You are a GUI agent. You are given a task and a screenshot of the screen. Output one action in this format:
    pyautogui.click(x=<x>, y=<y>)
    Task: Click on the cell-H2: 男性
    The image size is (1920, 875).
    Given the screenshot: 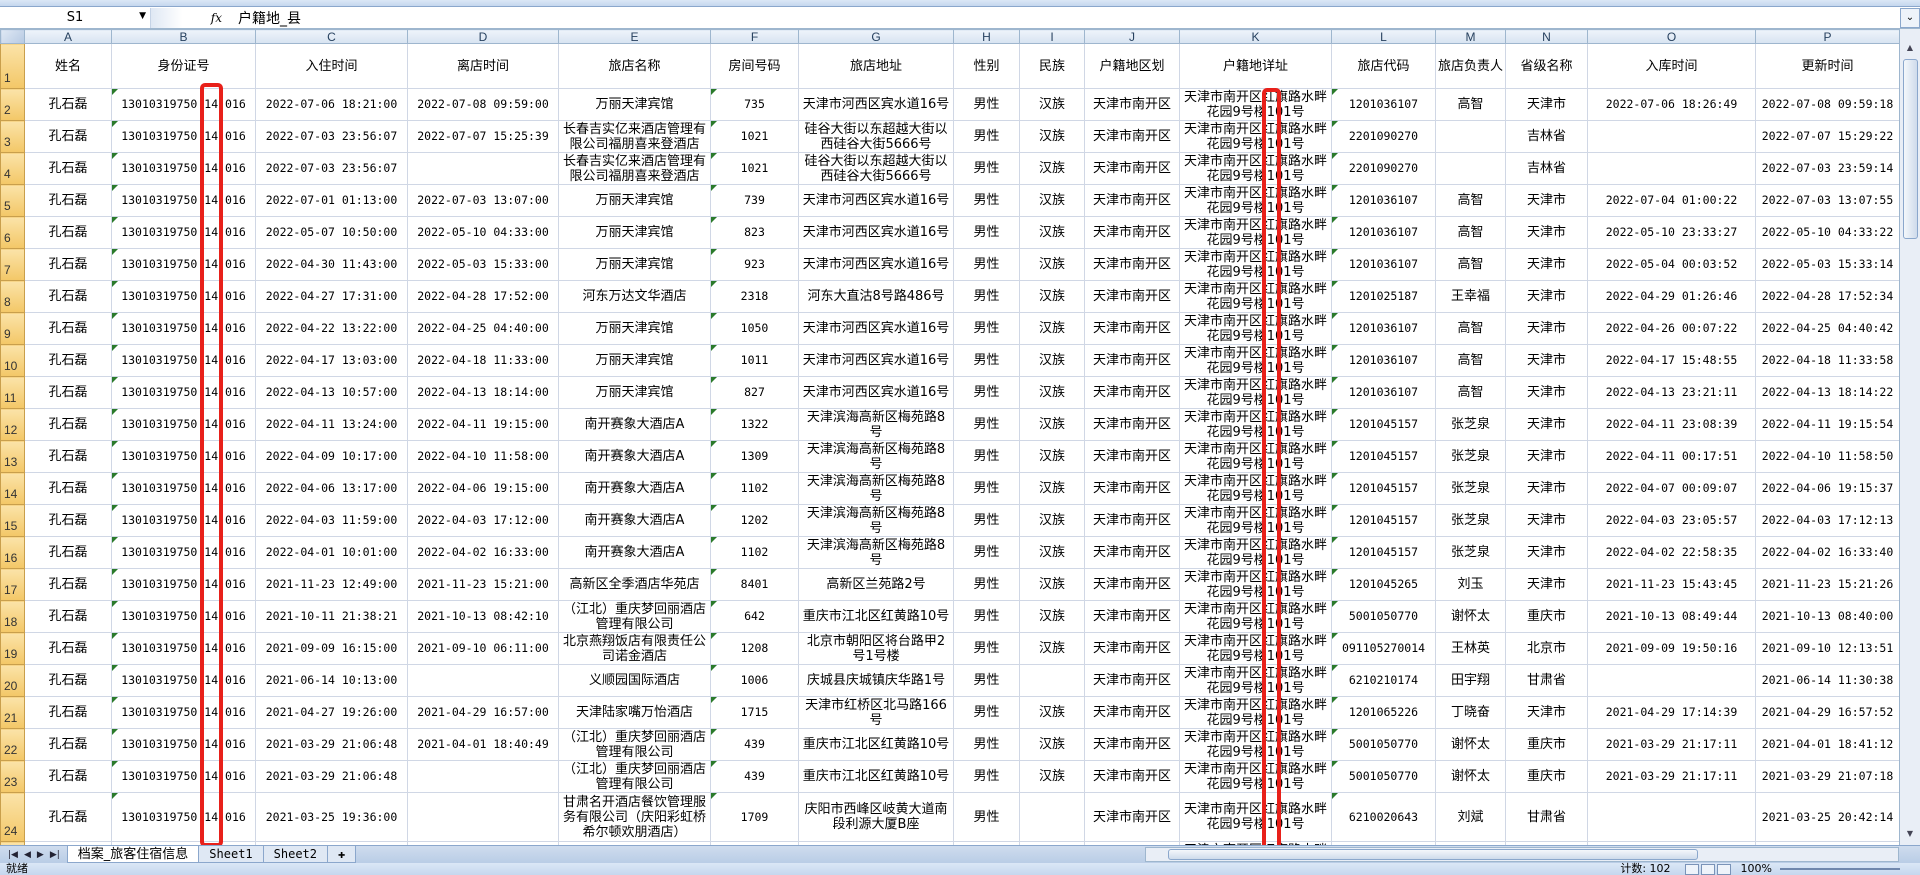 What is the action you would take?
    pyautogui.click(x=986, y=104)
    